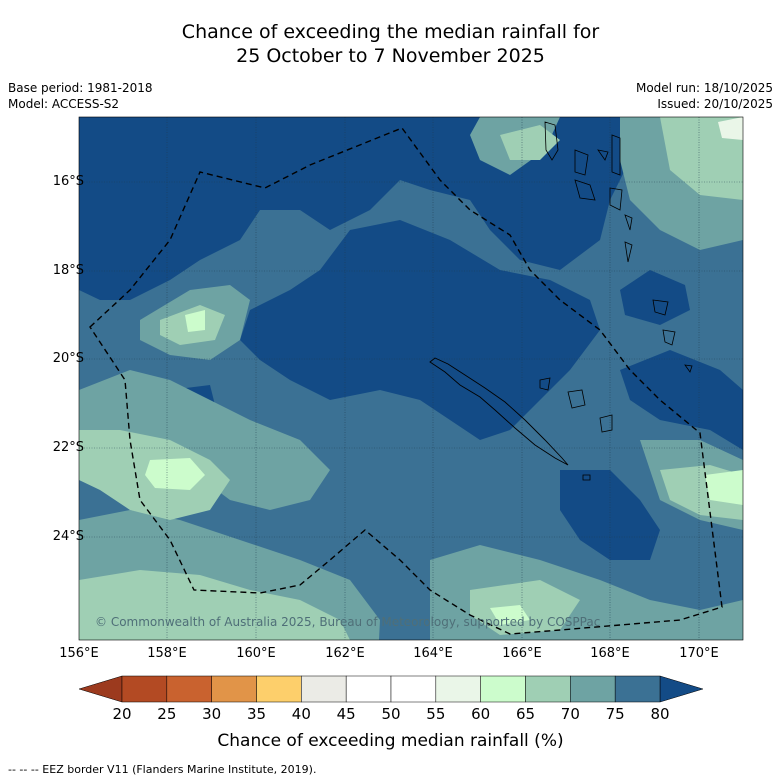 Image resolution: width=781 pixels, height=781 pixels. Describe the element at coordinates (256, 653) in the screenshot. I see `lon-label-160e: 160°E` at that location.